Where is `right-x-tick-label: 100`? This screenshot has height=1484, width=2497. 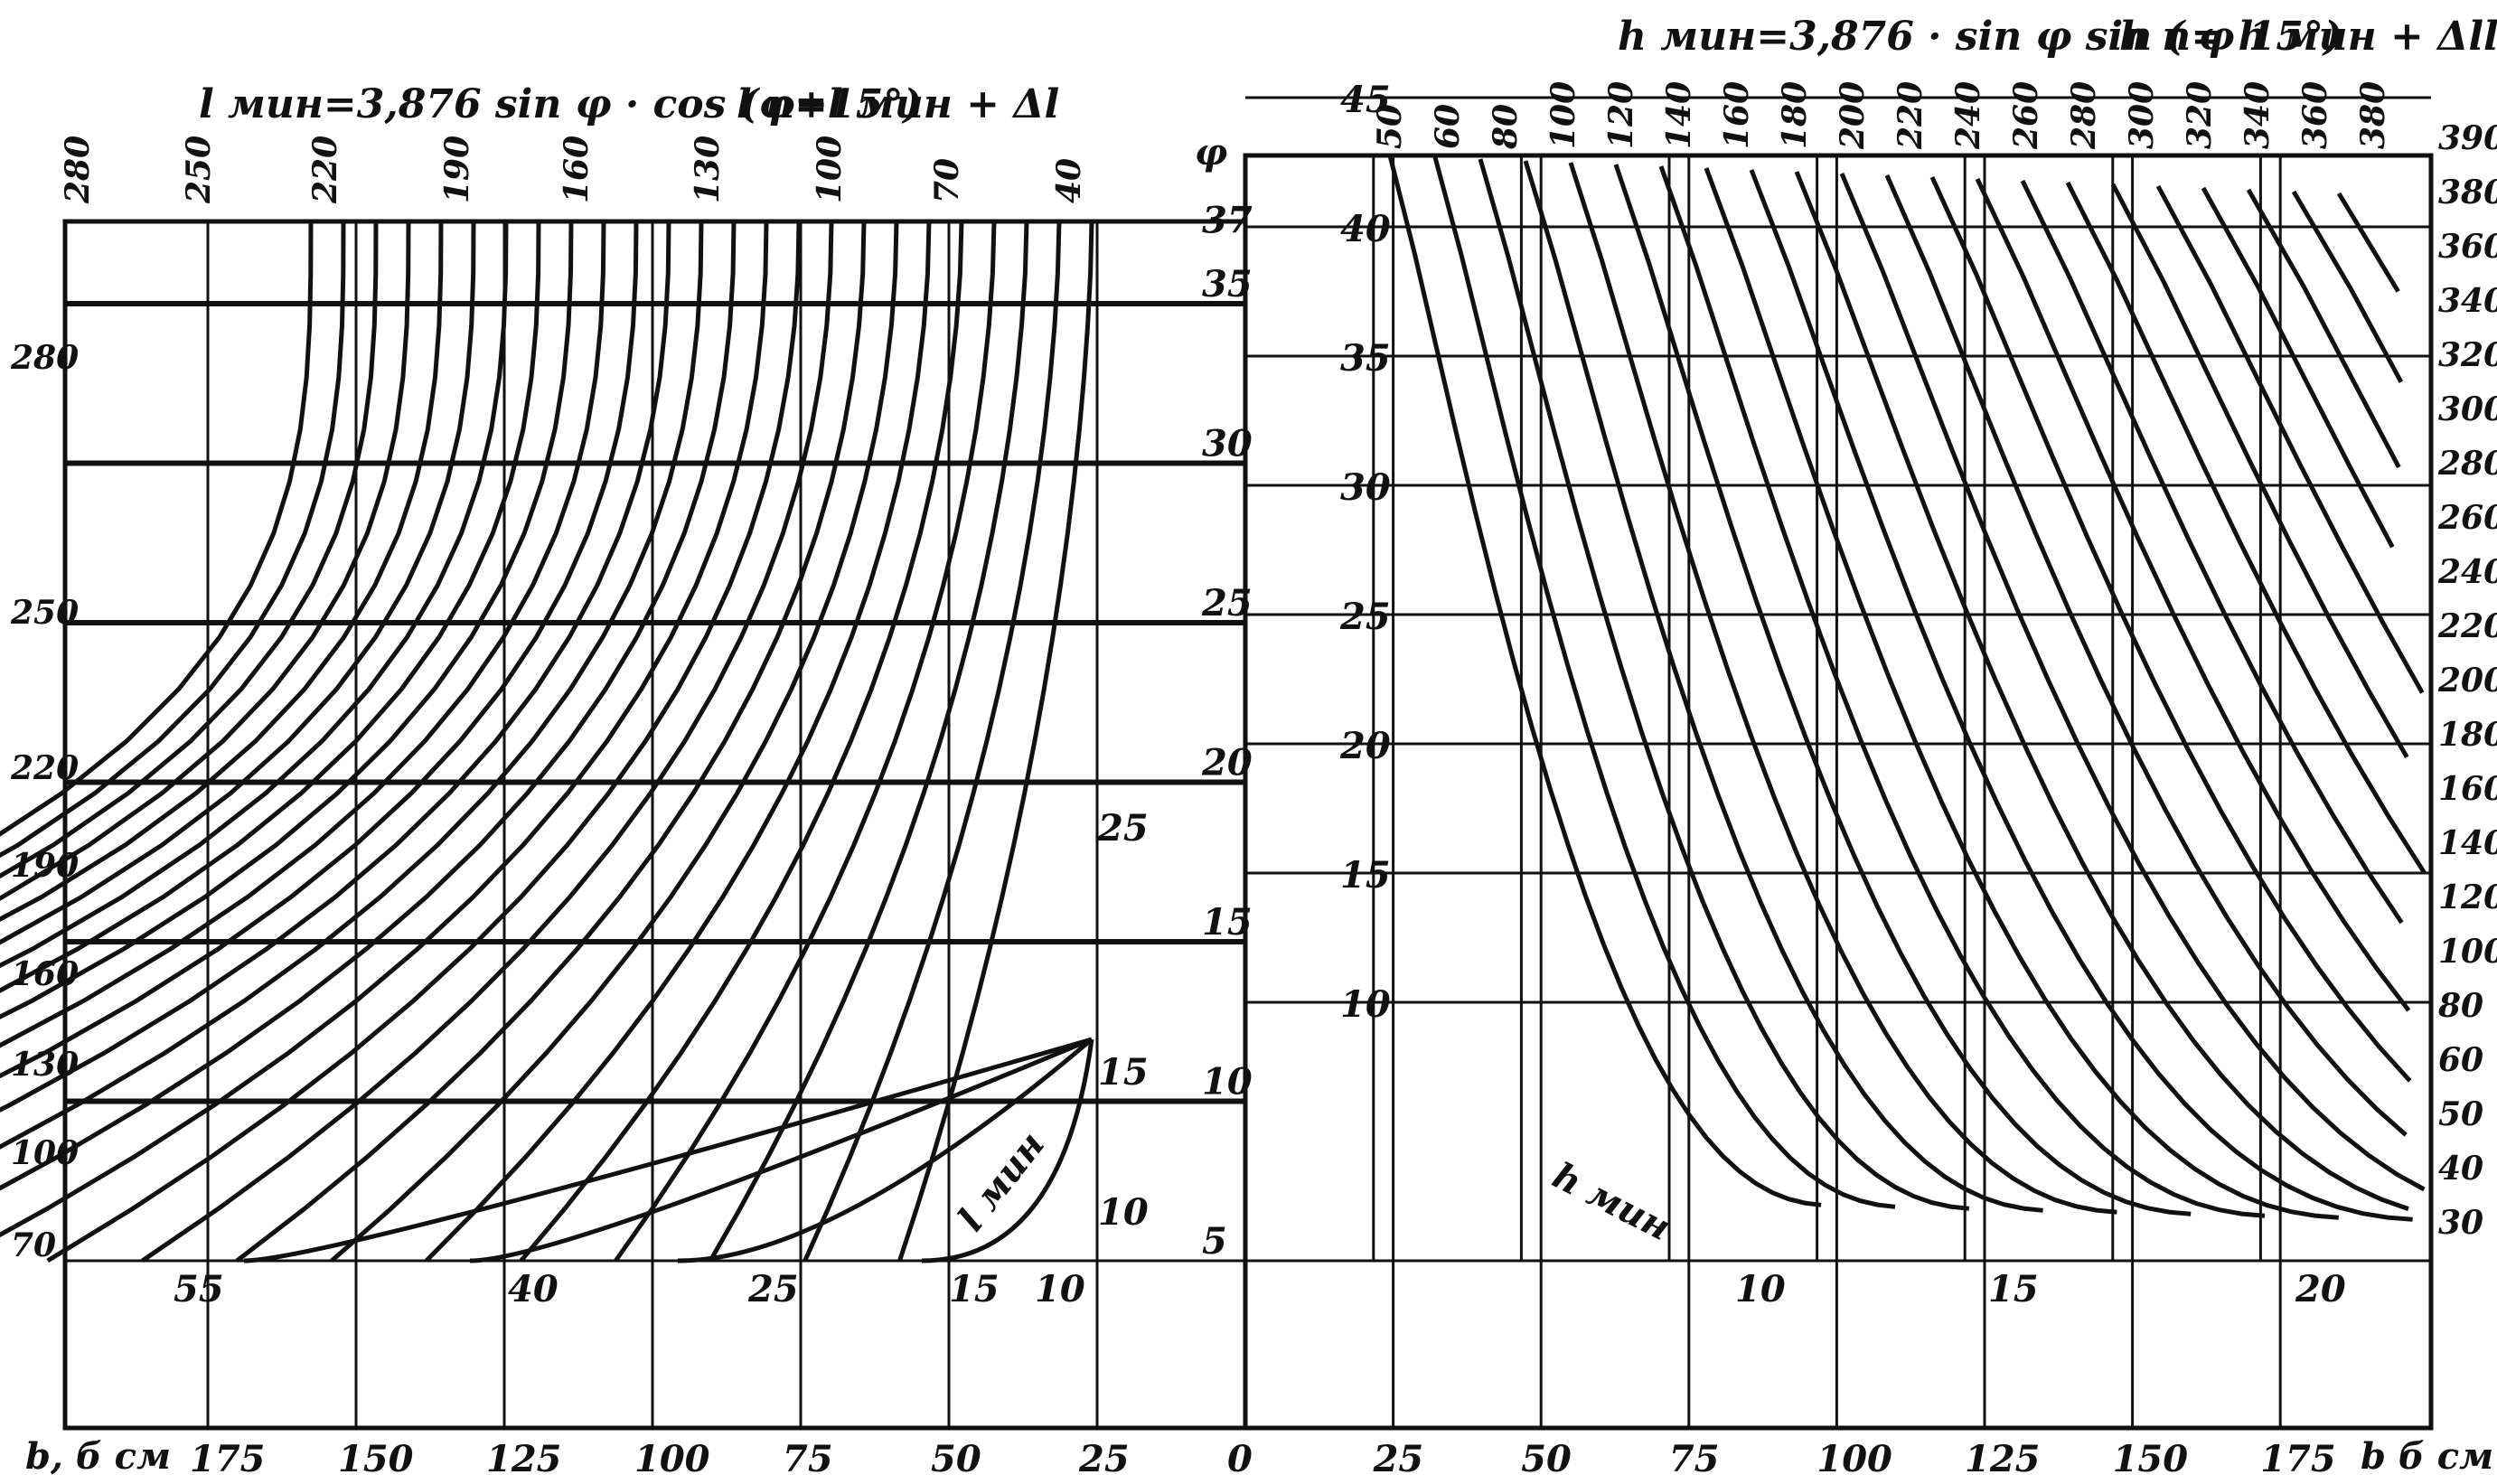
right-x-tick-label: 100 is located at coordinates (1854, 1459).